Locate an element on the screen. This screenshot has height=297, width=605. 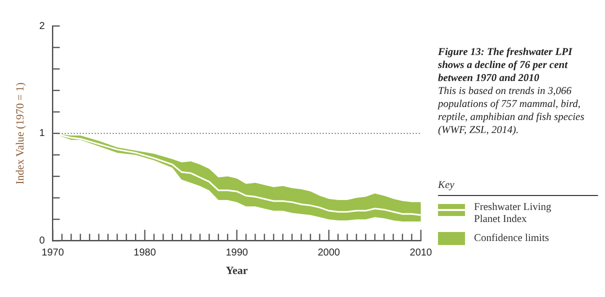
x-tick-label: 2000 is located at coordinates (329, 253).